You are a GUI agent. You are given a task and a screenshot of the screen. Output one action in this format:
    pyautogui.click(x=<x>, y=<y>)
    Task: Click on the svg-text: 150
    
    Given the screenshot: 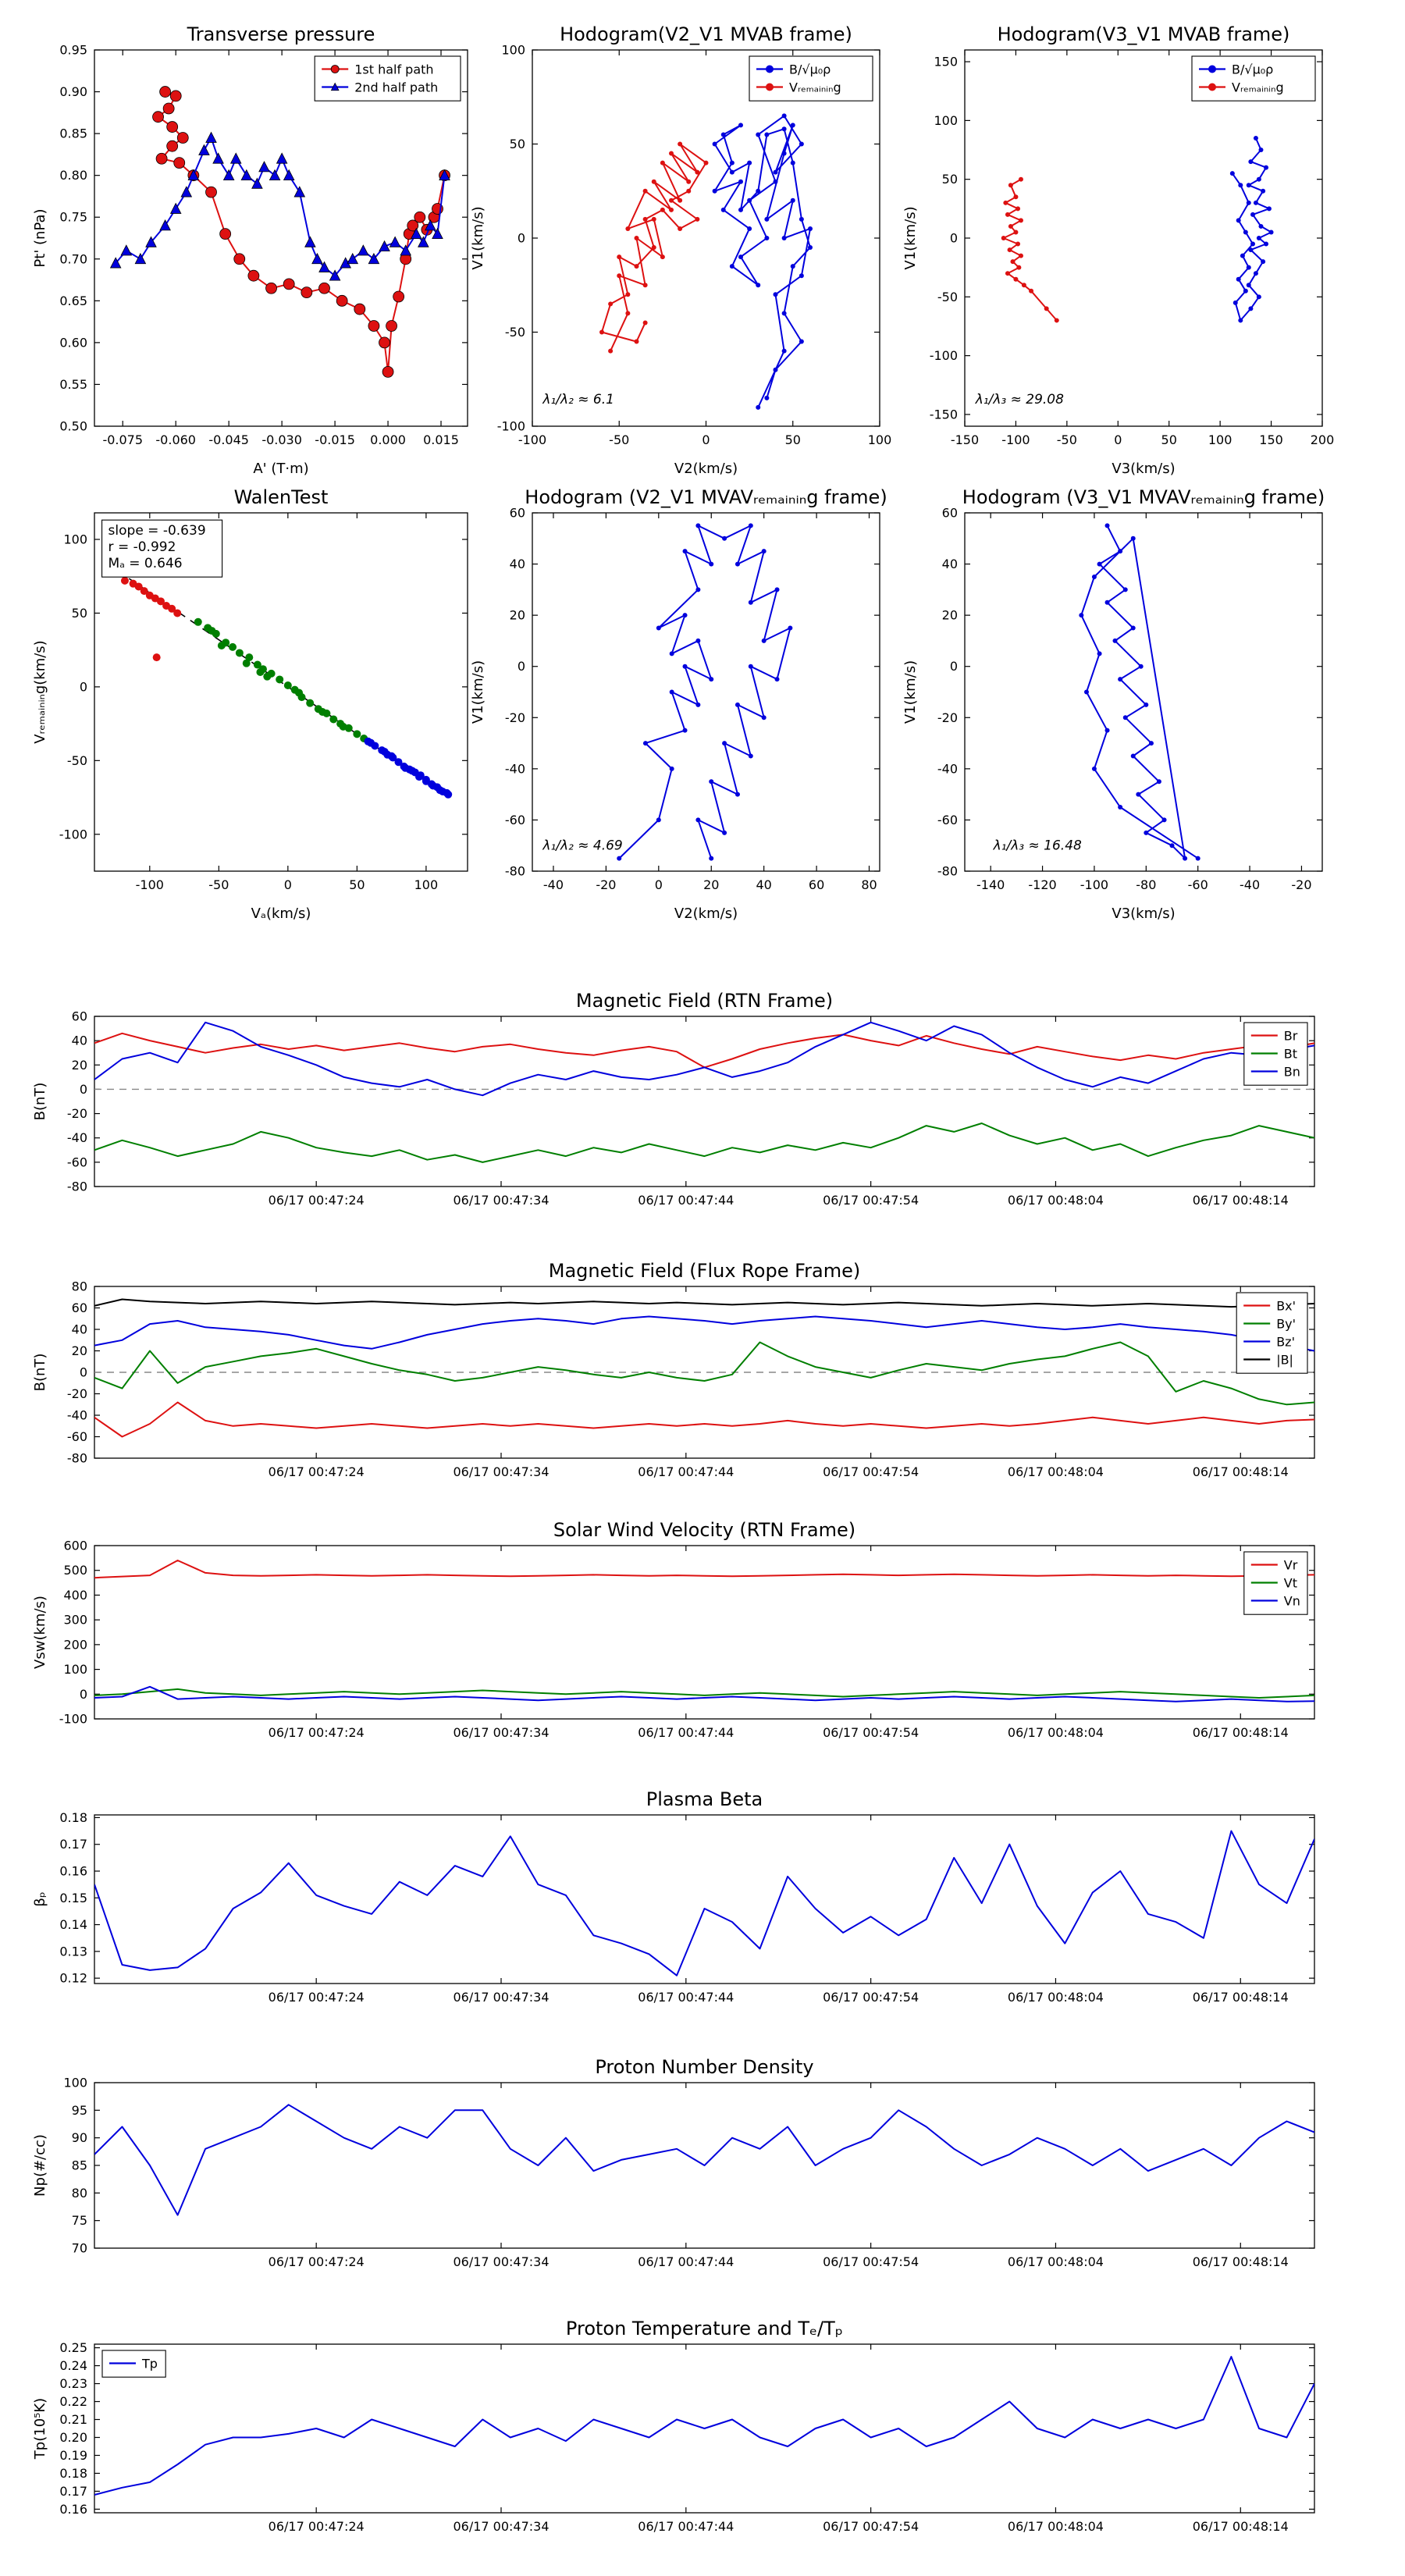 What is the action you would take?
    pyautogui.click(x=1271, y=439)
    